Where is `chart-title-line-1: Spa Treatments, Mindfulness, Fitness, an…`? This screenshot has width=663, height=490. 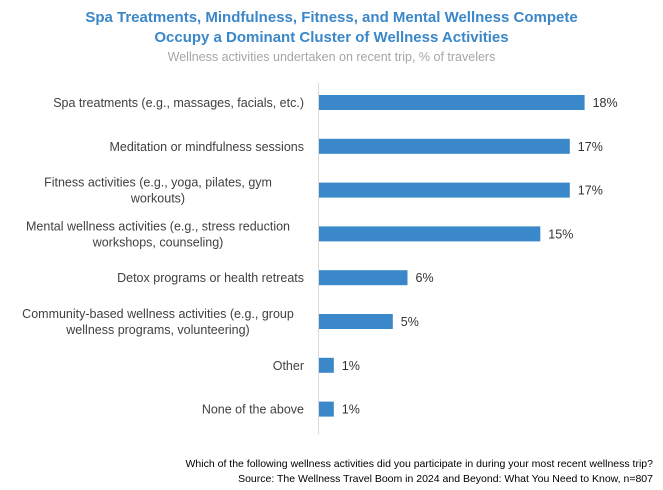 chart-title-line-1: Spa Treatments, Mindfulness, Fitness, an… is located at coordinates (331, 17).